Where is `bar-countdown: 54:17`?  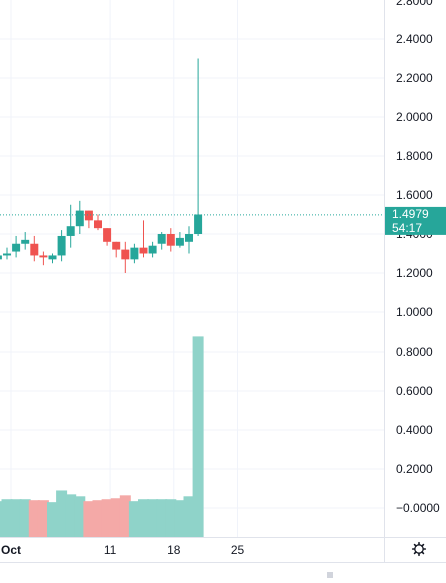
bar-countdown: 54:17 is located at coordinates (407, 228).